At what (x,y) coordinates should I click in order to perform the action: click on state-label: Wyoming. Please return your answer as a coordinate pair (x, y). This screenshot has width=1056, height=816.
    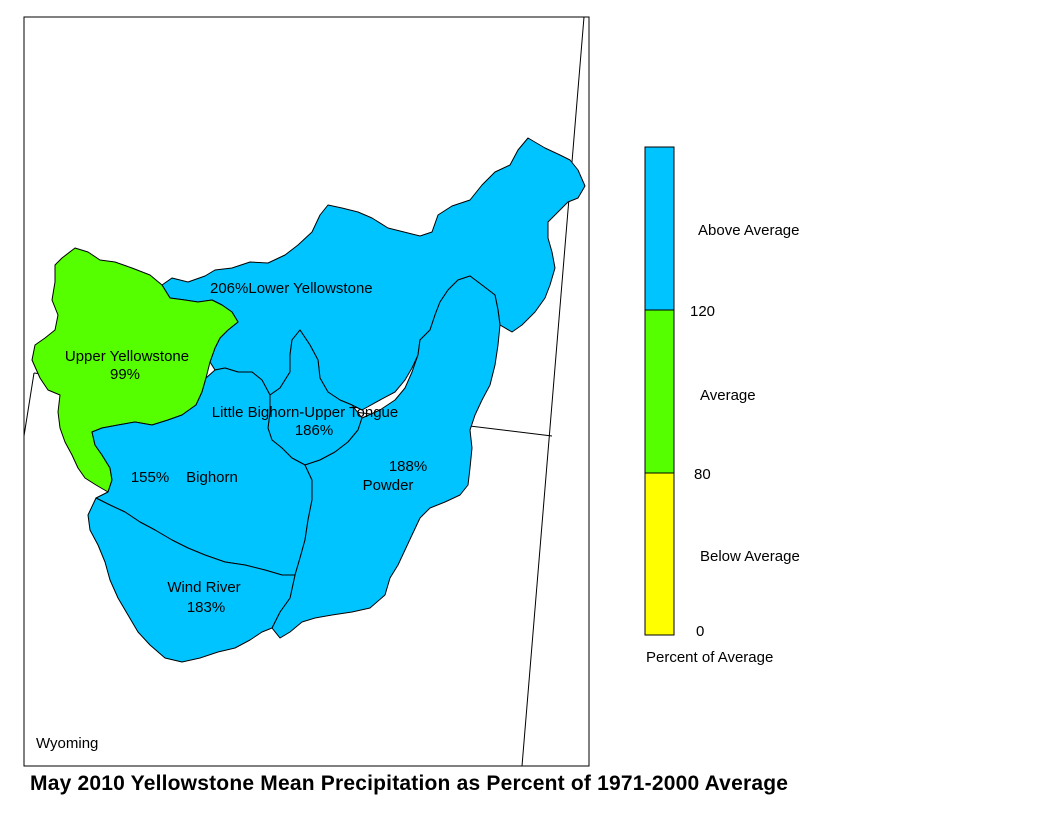
    Looking at the image, I should click on (67, 743).